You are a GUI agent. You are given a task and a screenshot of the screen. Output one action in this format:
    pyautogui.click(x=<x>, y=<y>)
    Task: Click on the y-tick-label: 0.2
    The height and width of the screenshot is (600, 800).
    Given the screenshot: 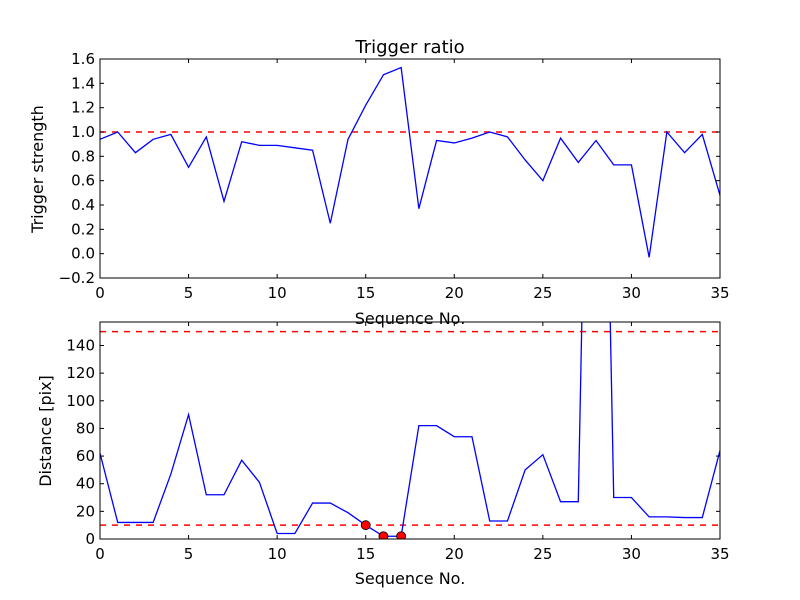 What is the action you would take?
    pyautogui.click(x=83, y=229)
    